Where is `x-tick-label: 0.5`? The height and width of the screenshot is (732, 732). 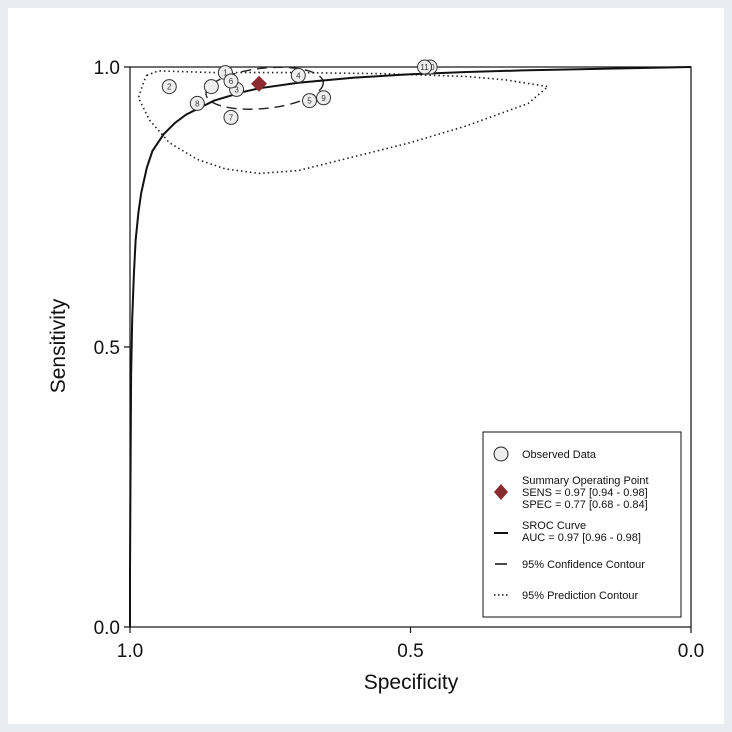 x-tick-label: 0.5 is located at coordinates (410, 651).